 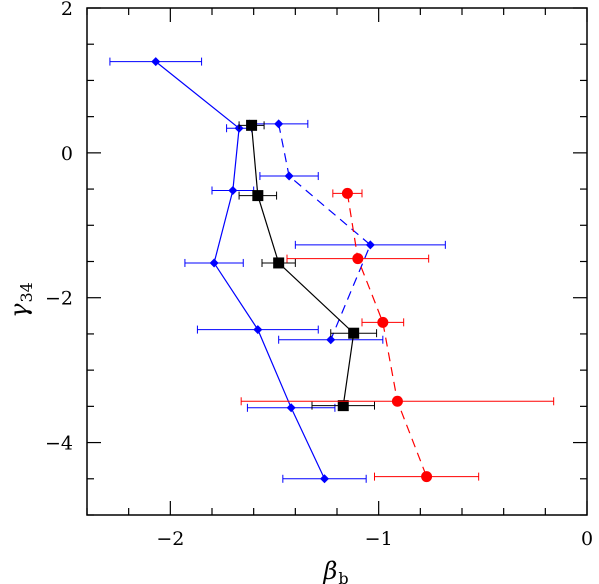 I want to click on x-tick-label: −2, so click(x=170, y=539).